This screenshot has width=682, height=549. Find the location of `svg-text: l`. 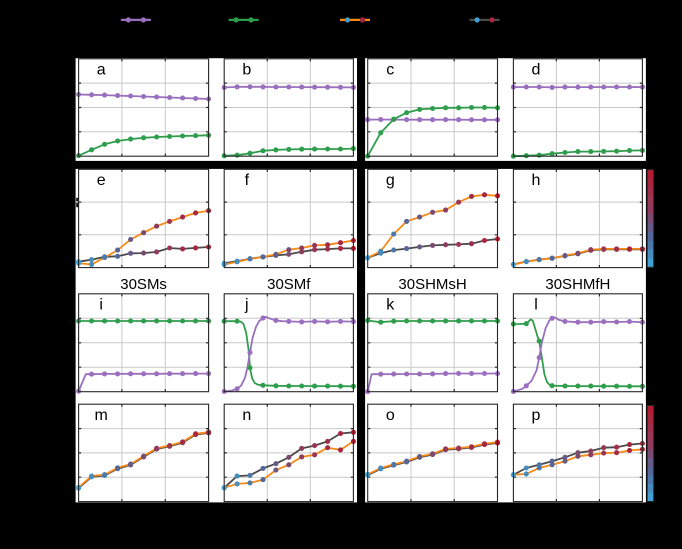

svg-text: l is located at coordinates (536, 304).